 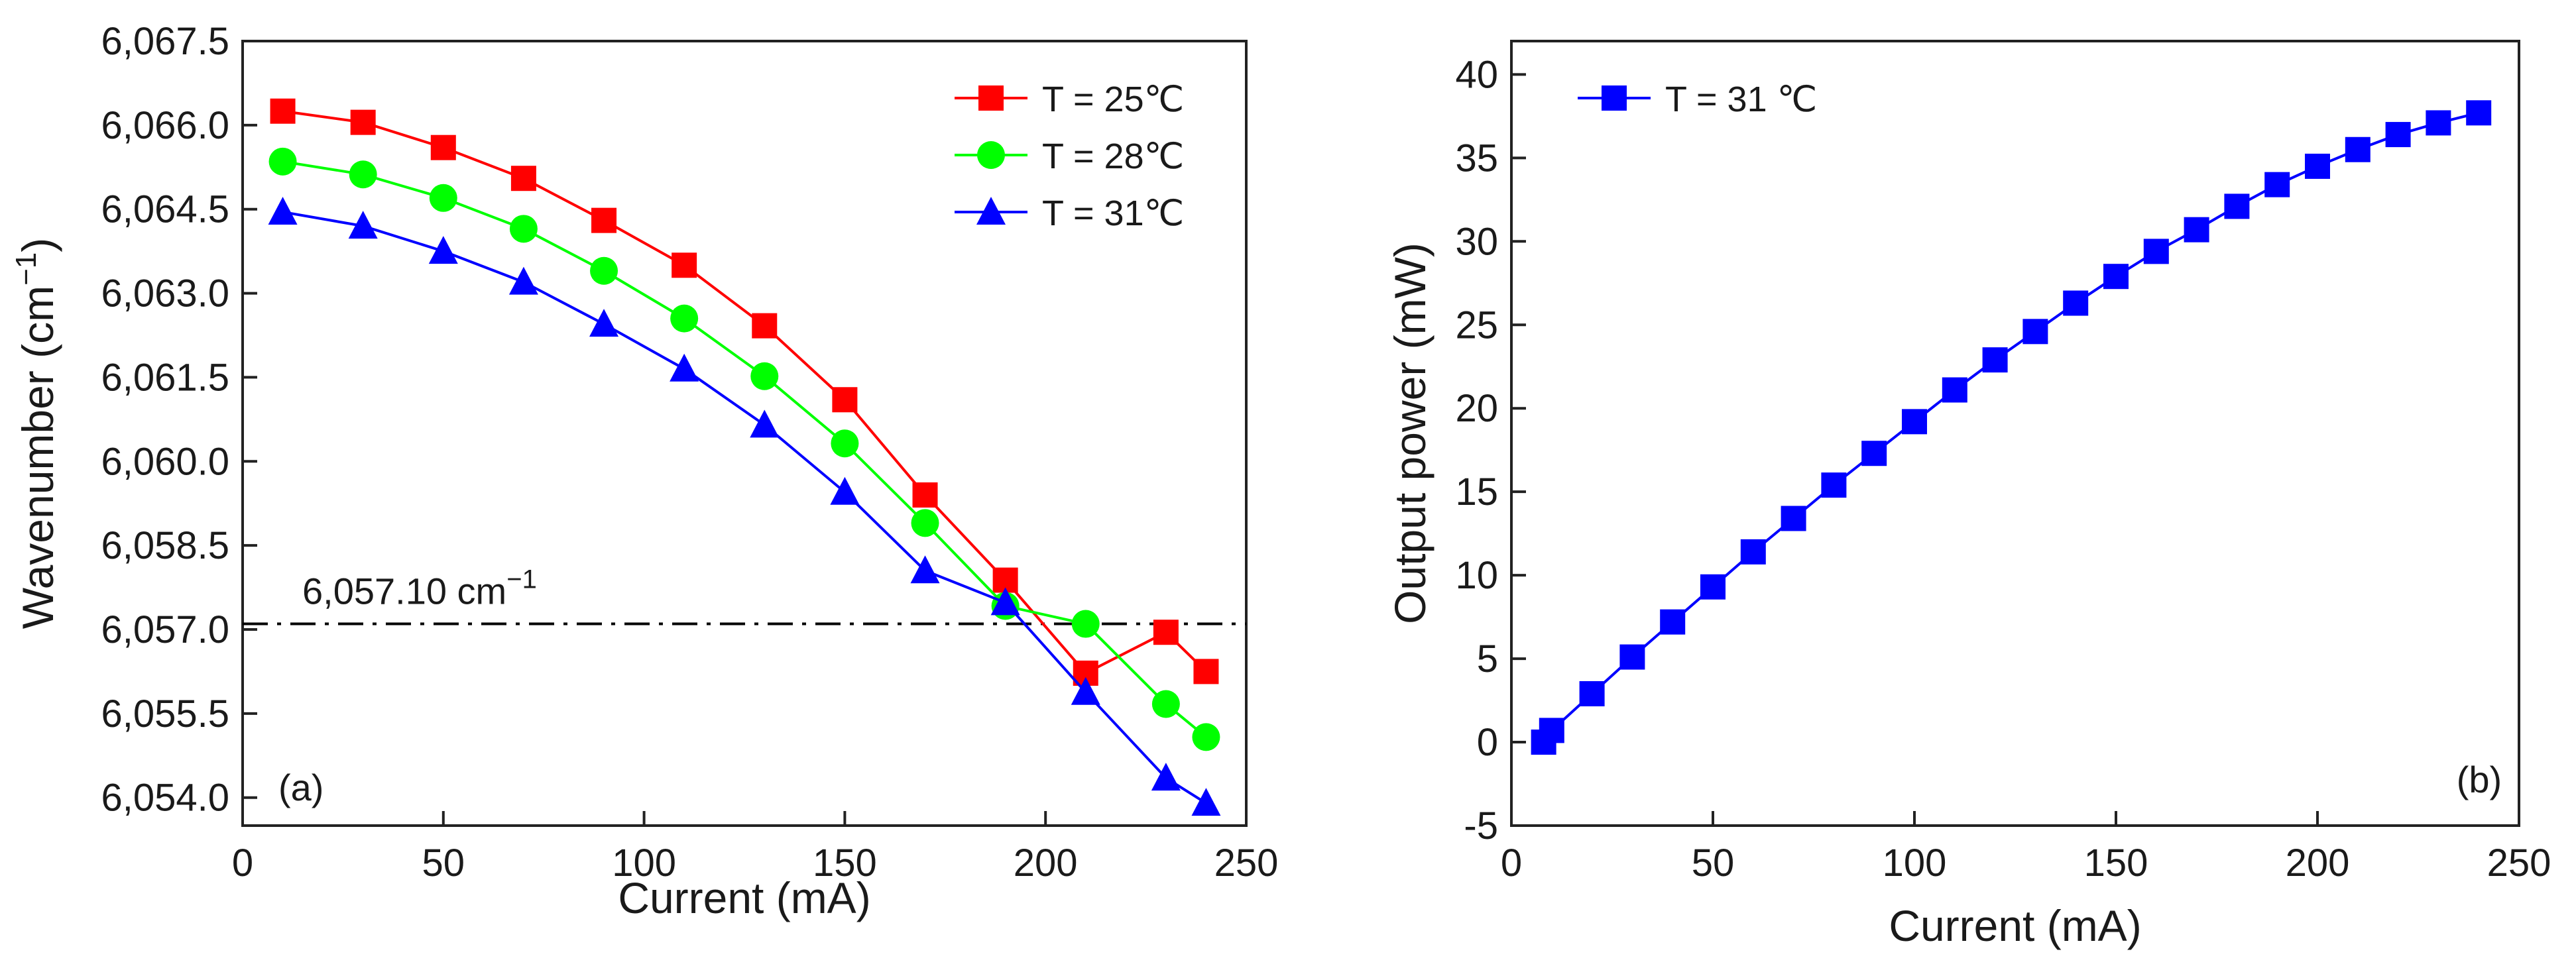 I want to click on legend-label: T = 31 ℃, so click(x=1741, y=99).